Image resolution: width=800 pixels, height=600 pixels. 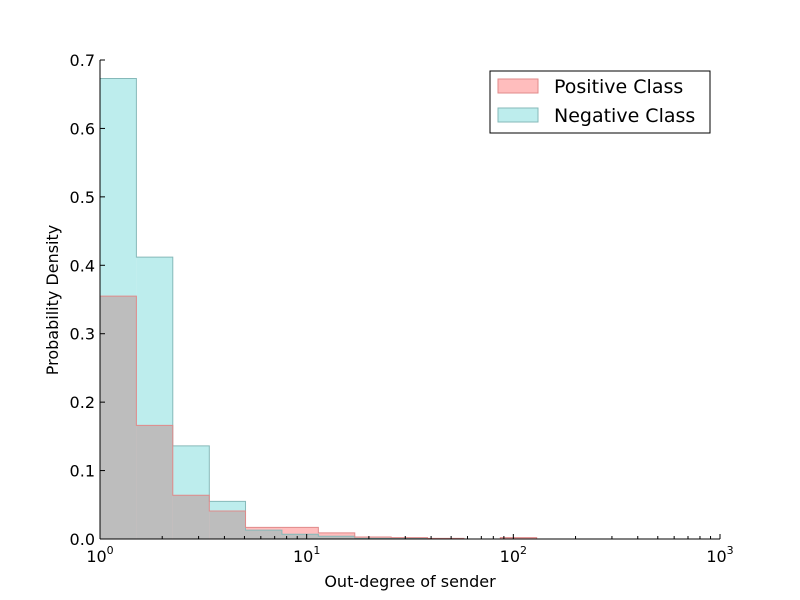 What do you see at coordinates (82, 197) in the screenshot?
I see `y-tick-label: 0.5` at bounding box center [82, 197].